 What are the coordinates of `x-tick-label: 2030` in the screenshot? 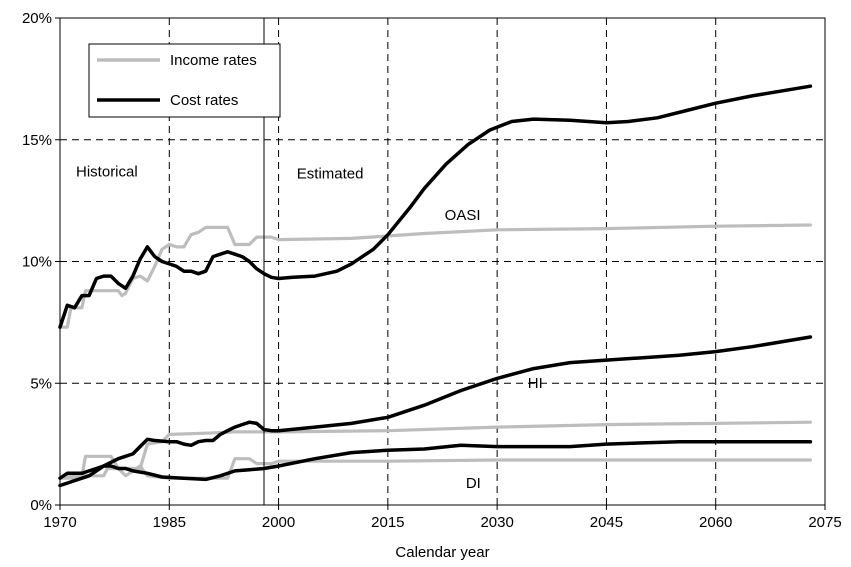 It's located at (496, 522).